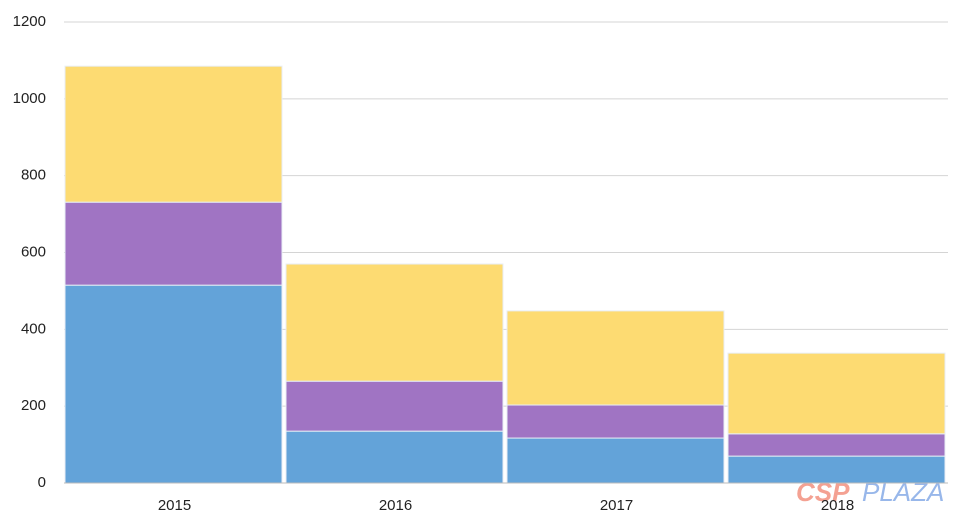  I want to click on y-tick-label: 600, so click(33, 251).